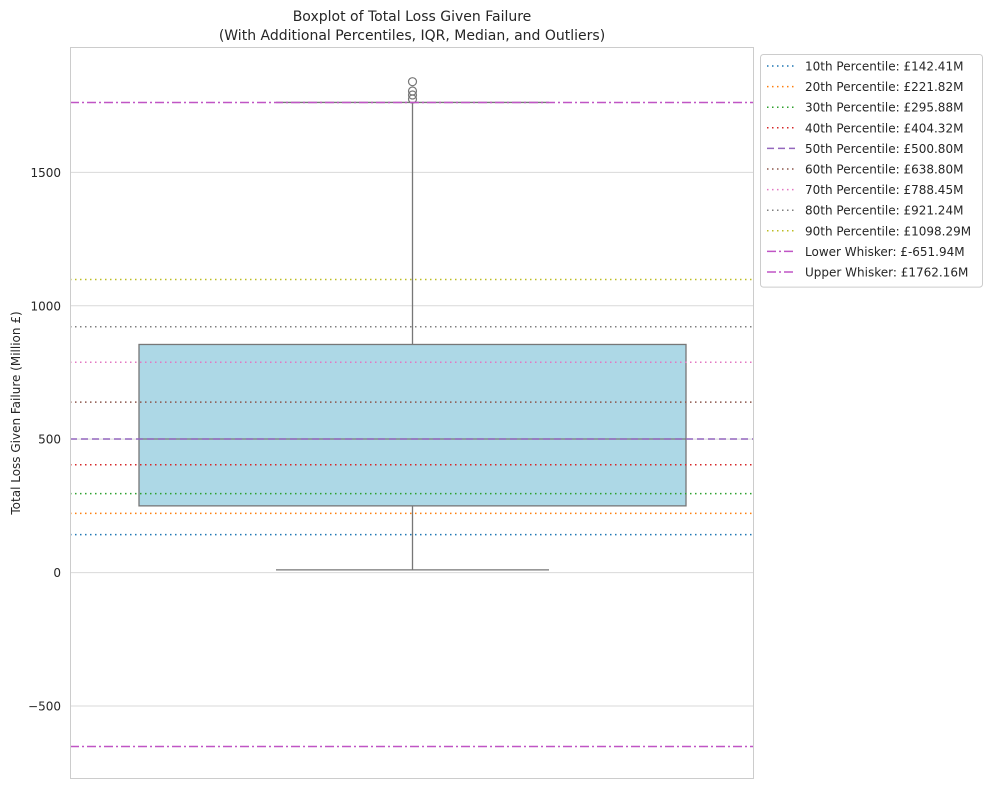 The image size is (991, 789). I want to click on iqr-box, so click(412, 425).